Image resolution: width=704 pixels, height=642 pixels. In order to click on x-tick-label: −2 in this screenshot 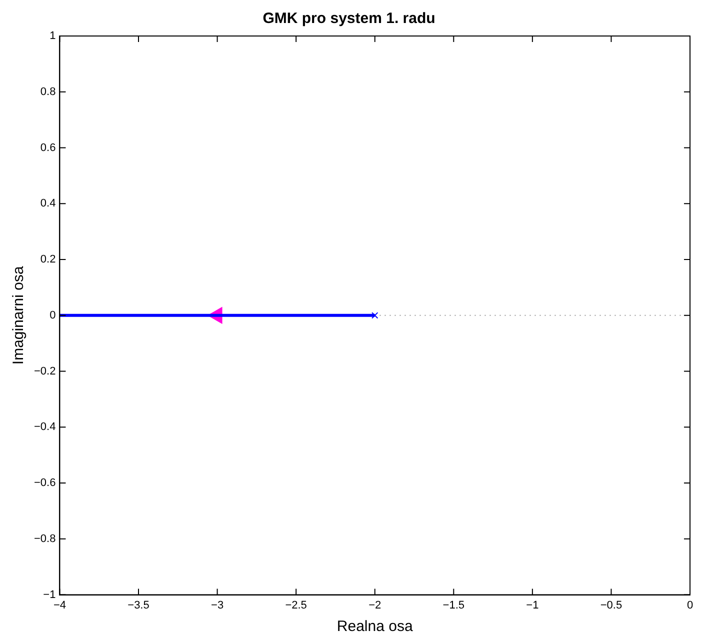, I will do `click(375, 605)`.